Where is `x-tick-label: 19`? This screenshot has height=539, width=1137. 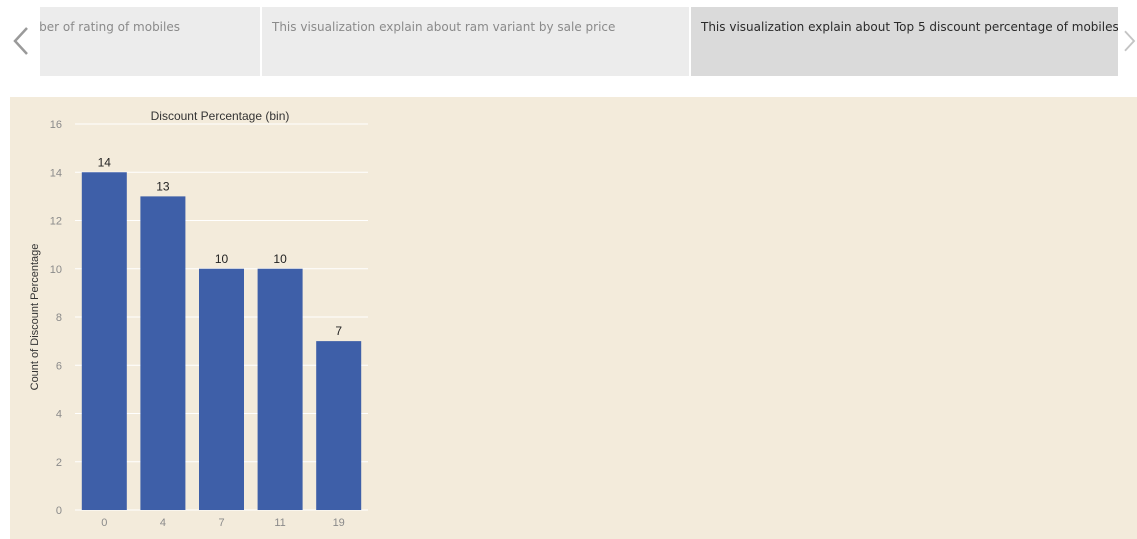
x-tick-label: 19 is located at coordinates (339, 523).